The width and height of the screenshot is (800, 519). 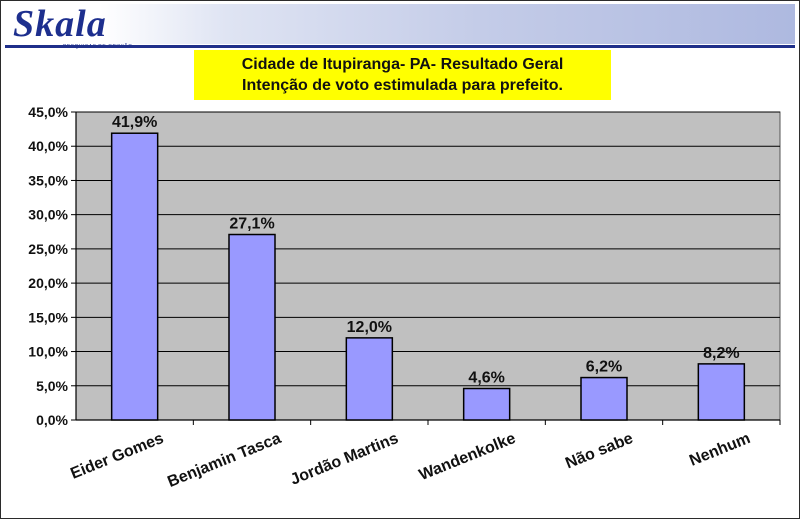 What do you see at coordinates (344, 459) in the screenshot?
I see `x-category-label: Jordão Martins` at bounding box center [344, 459].